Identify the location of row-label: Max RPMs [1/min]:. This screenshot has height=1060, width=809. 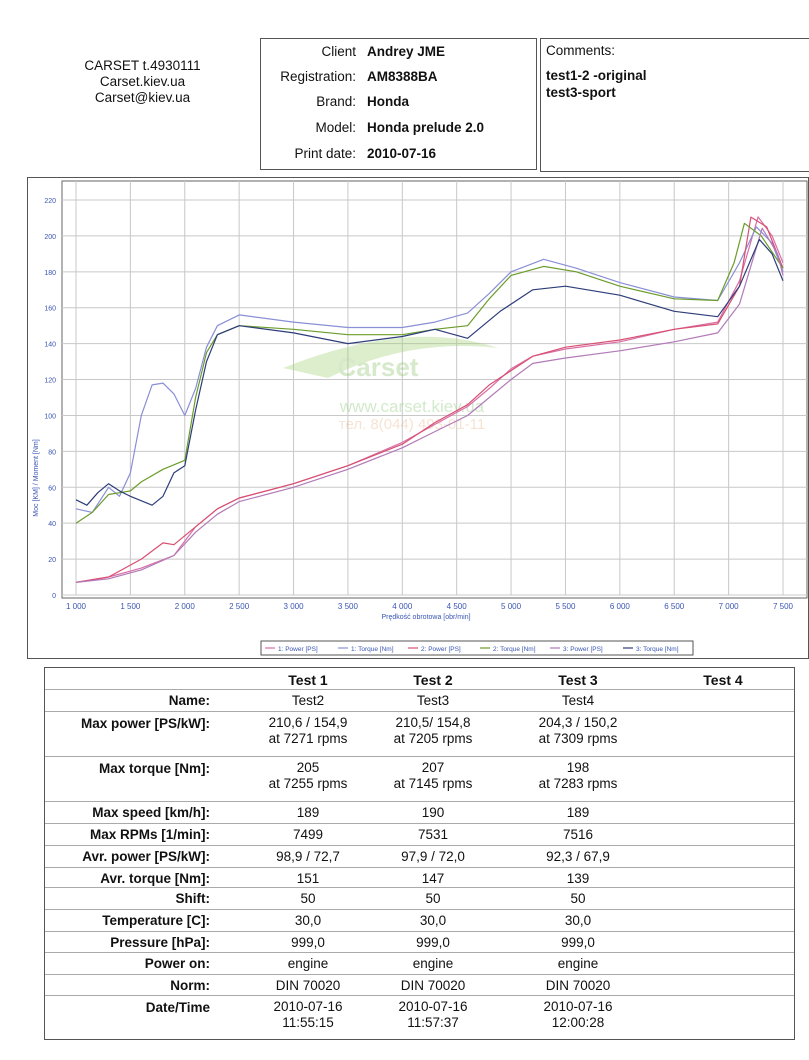
(149, 834).